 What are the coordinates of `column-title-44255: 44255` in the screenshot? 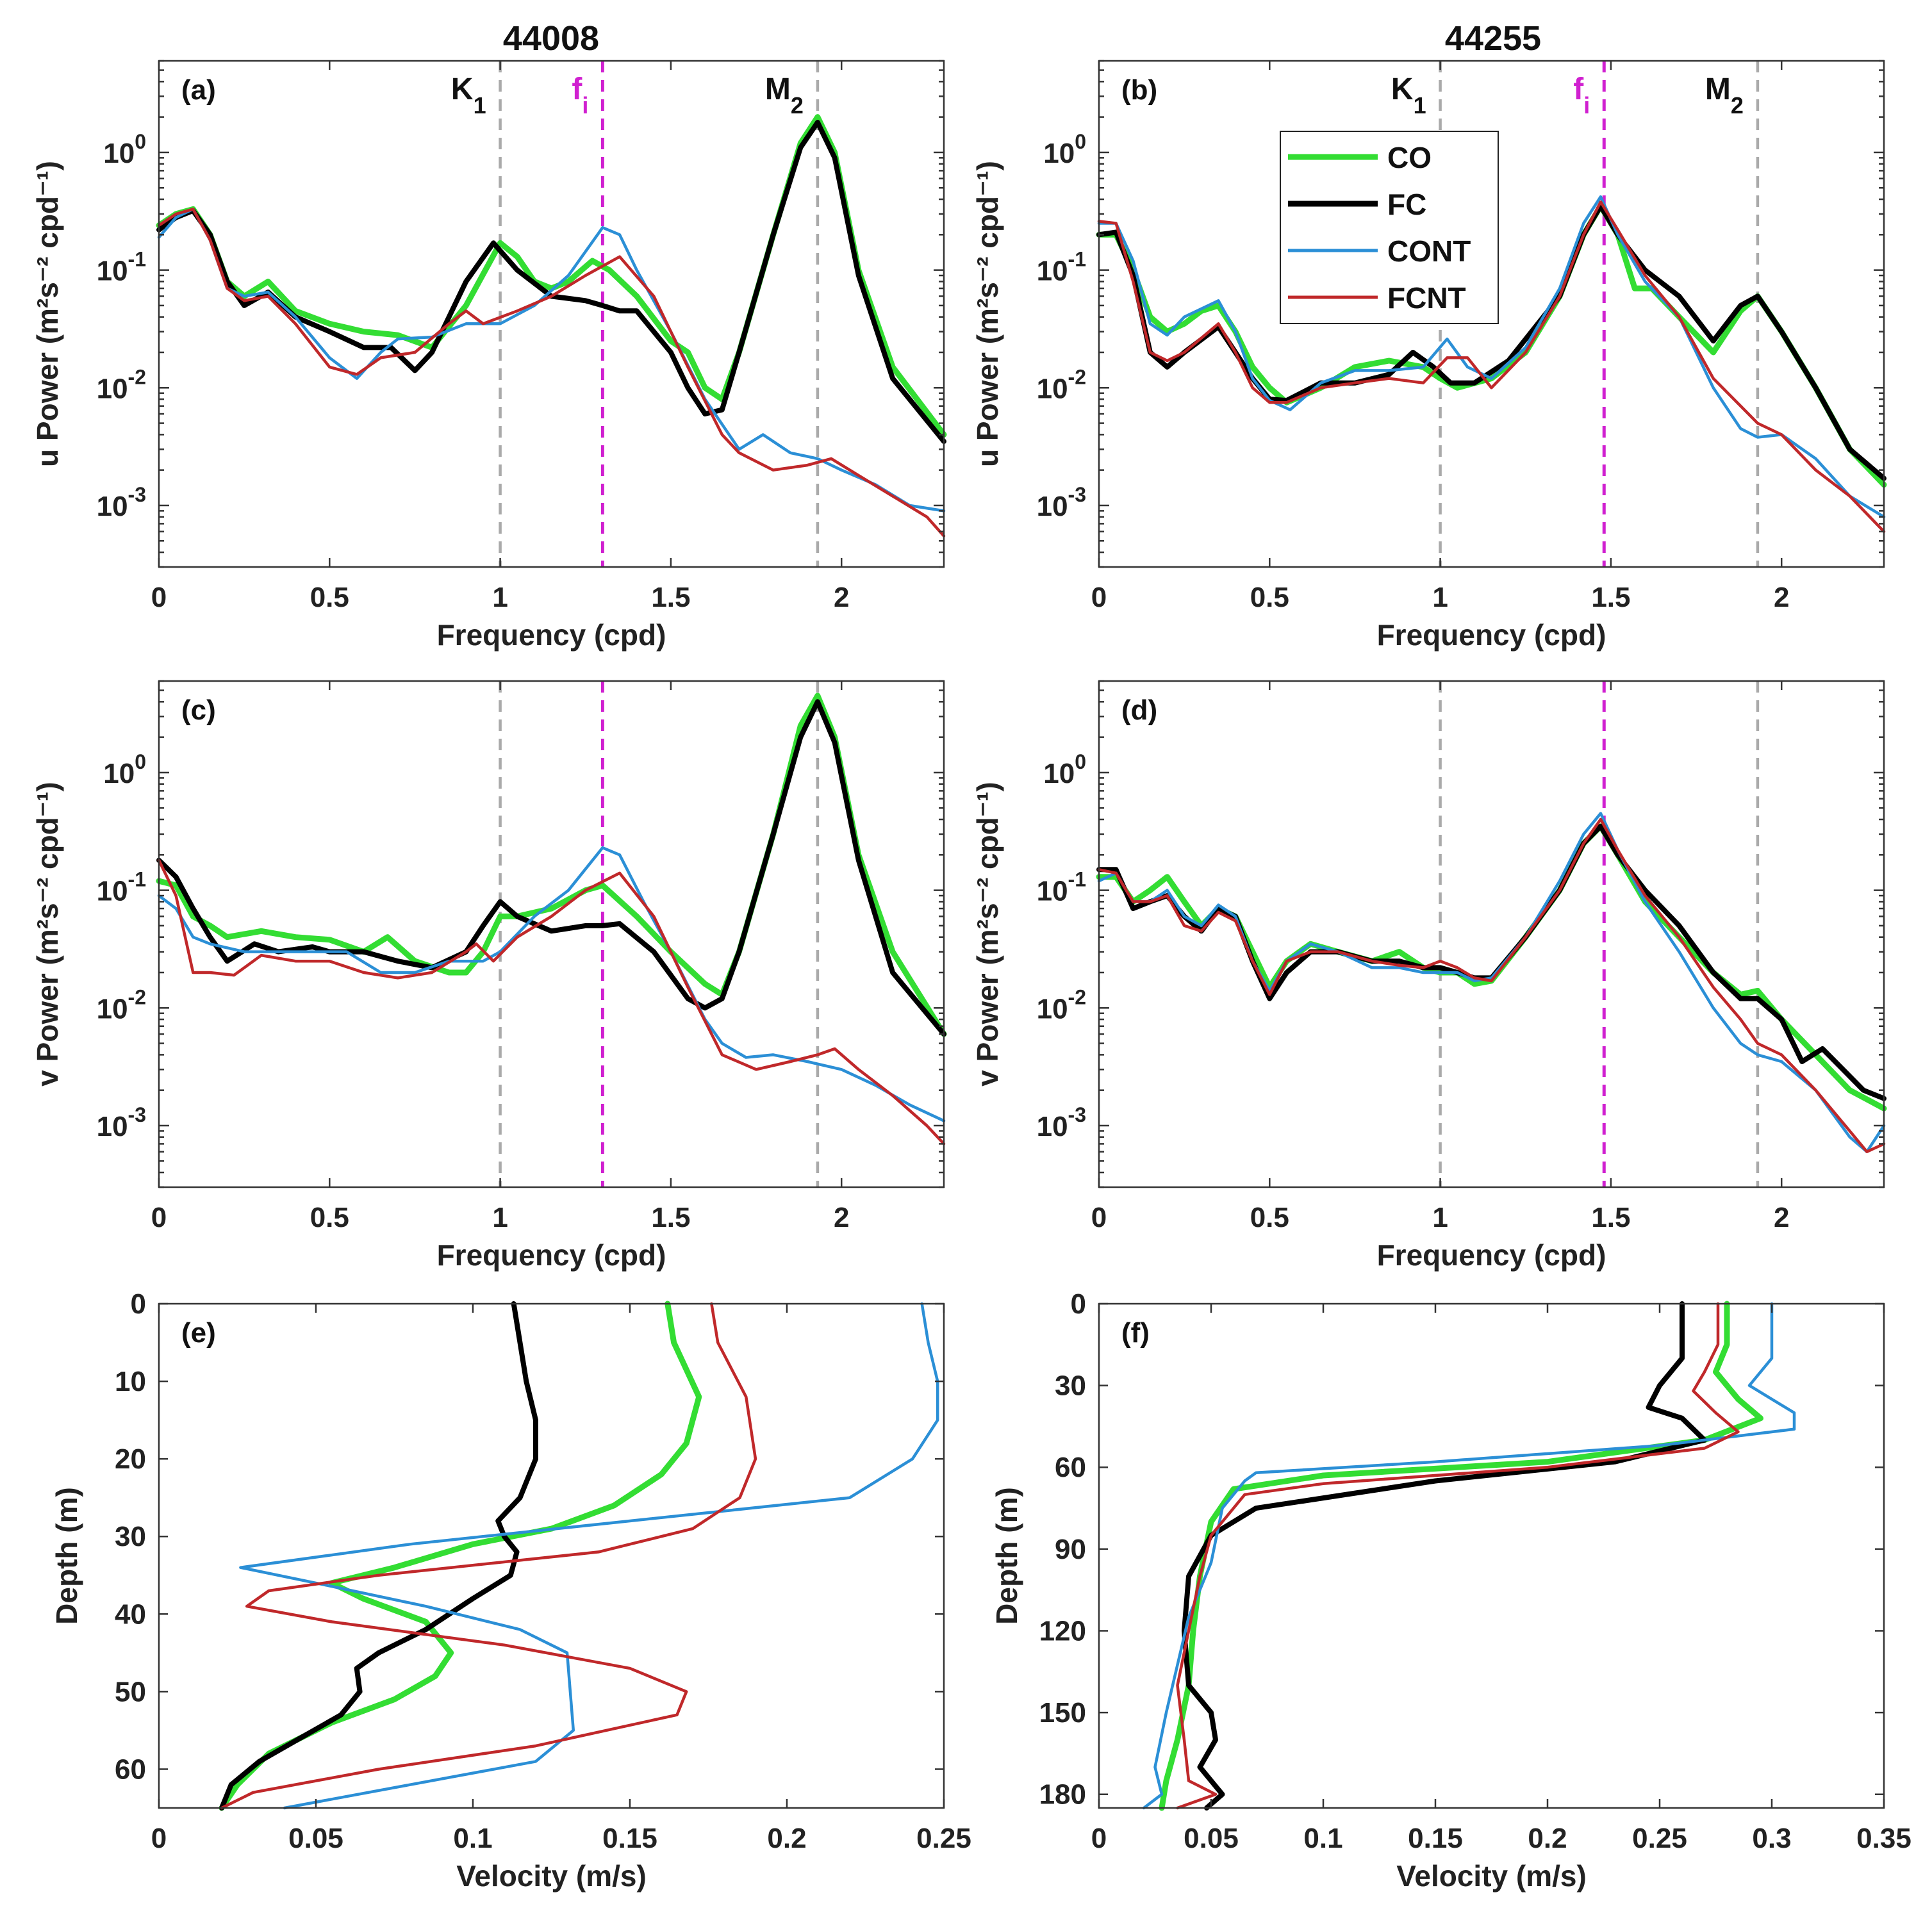 It's located at (1493, 39).